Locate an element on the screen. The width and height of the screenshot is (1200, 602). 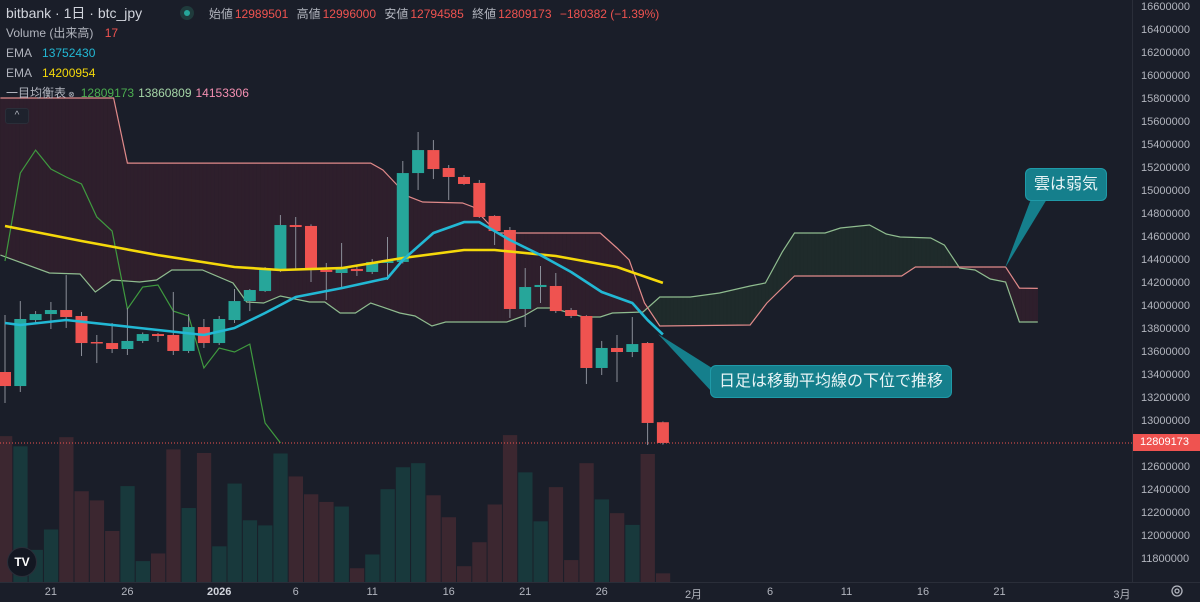
market-status-icon is located at coordinates (186, 13).